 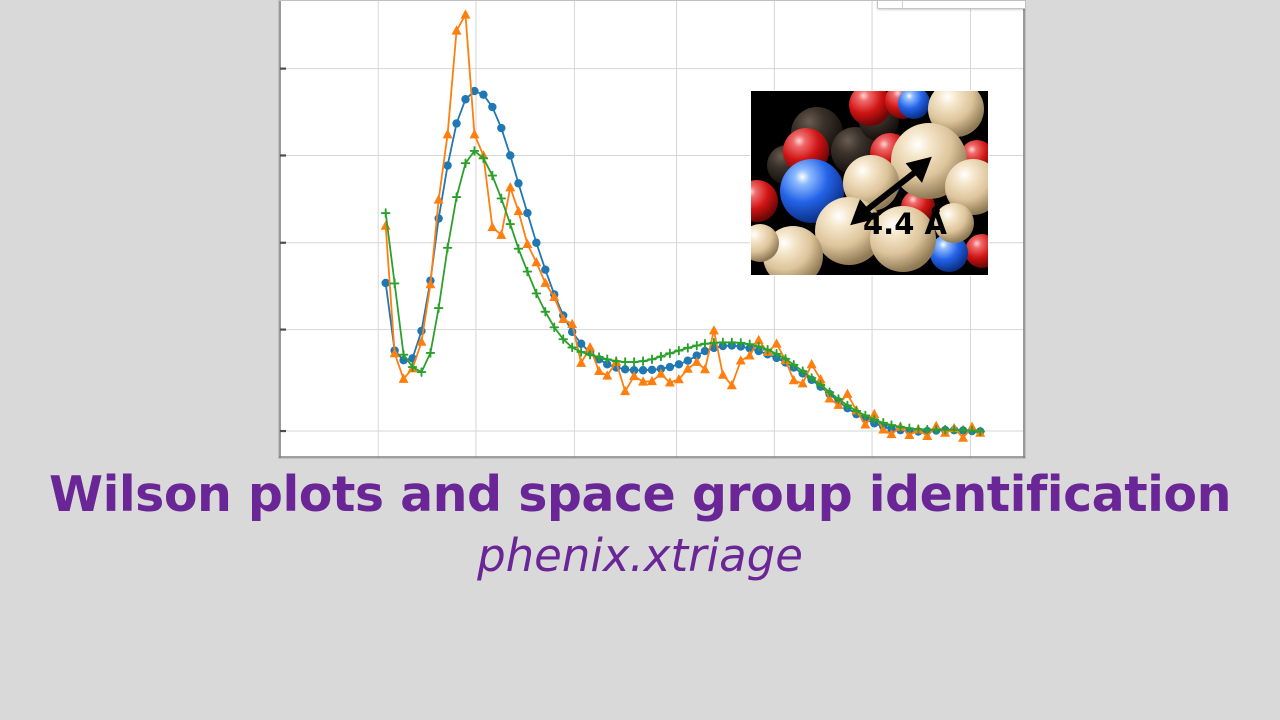 What do you see at coordinates (905, 224) in the screenshot?
I see `inset-distance-label: 4.4 Å` at bounding box center [905, 224].